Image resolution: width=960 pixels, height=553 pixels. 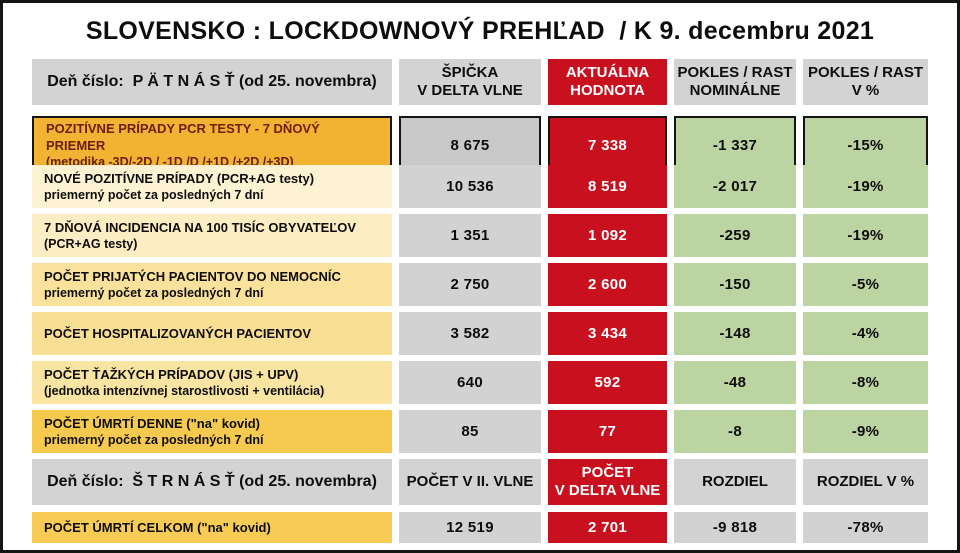 What do you see at coordinates (470, 82) in the screenshot?
I see `col-header-peak: ŠPIČKA V DELTA VLNE` at bounding box center [470, 82].